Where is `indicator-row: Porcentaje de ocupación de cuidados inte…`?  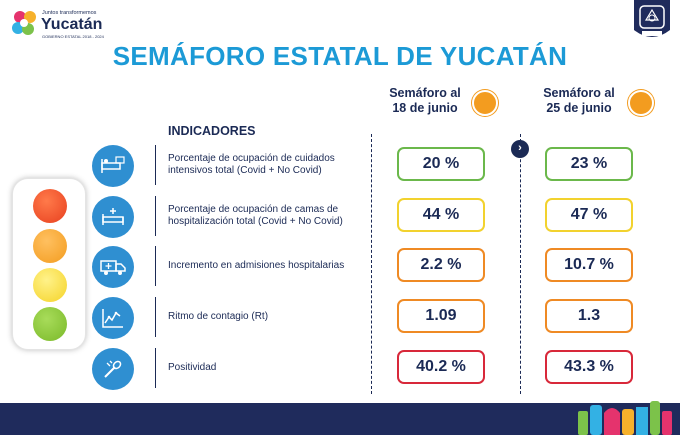 indicator-row: Porcentaje de ocupación de cuidados inte… is located at coordinates (340, 169).